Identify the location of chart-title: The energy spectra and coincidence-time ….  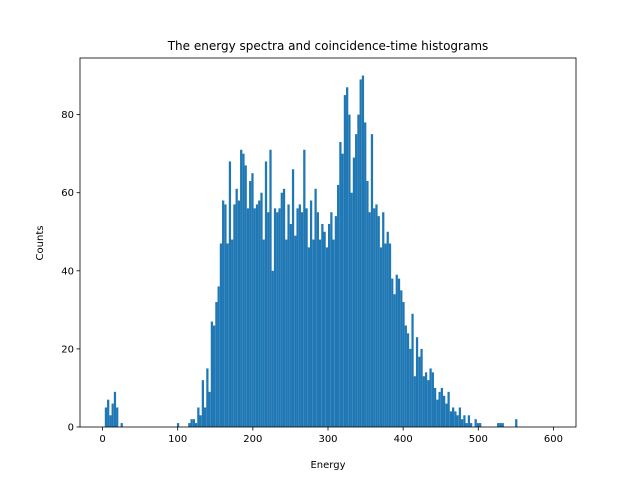
(328, 46).